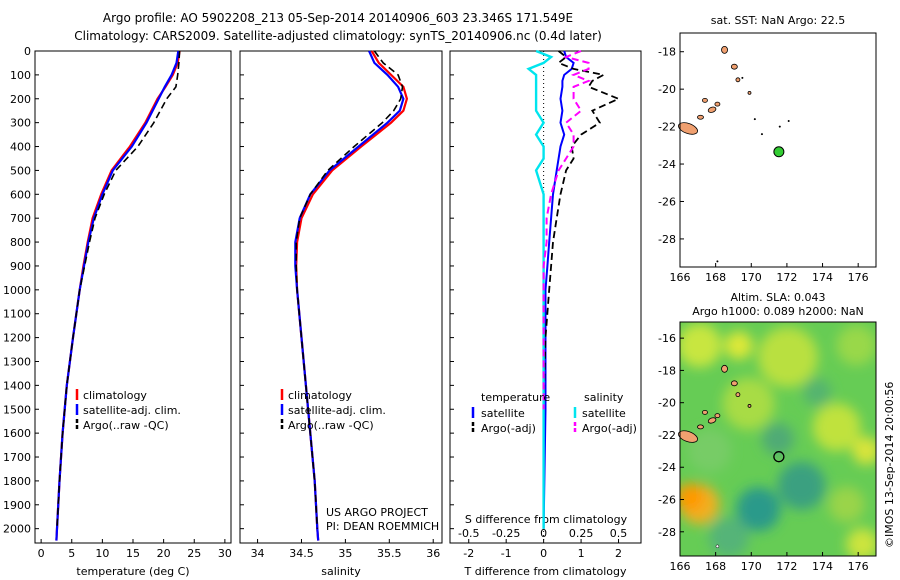 This screenshot has width=900, height=580. I want to click on sla-xtick-label: 176, so click(858, 566).